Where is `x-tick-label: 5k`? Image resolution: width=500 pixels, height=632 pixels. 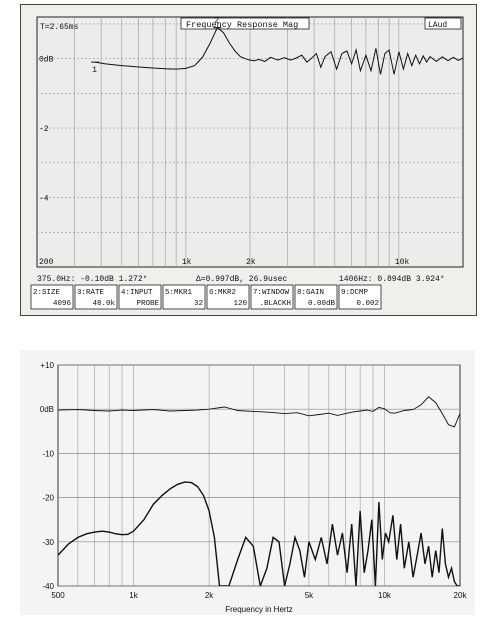 x-tick-label: 5k is located at coordinates (309, 595).